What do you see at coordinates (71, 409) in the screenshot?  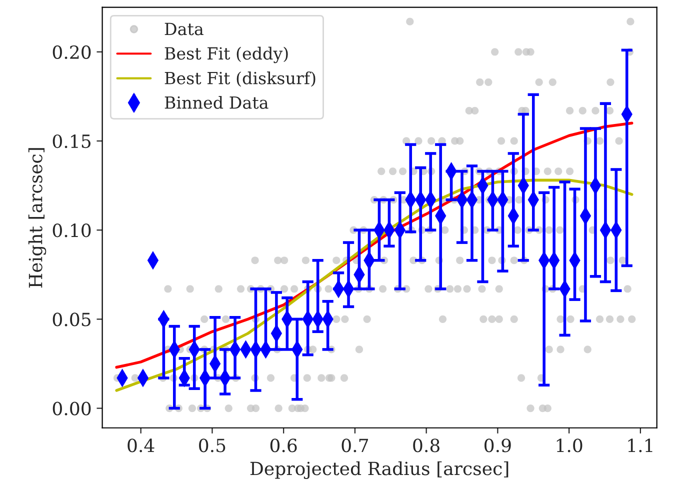 I see `y-tick-label: 0.00` at bounding box center [71, 409].